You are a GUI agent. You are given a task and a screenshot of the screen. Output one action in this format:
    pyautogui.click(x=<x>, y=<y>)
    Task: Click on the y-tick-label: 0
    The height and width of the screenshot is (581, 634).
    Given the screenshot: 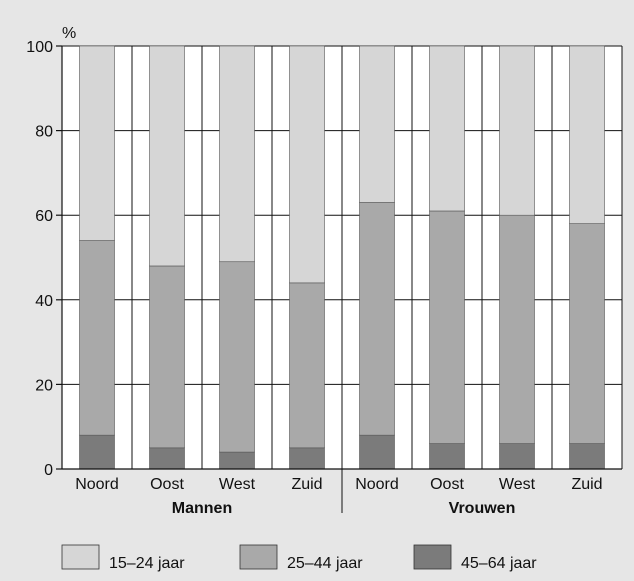 What is the action you would take?
    pyautogui.click(x=48, y=470)
    